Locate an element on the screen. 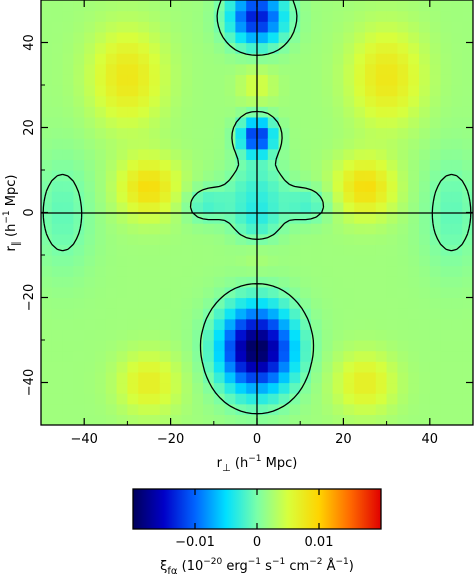 The height and width of the screenshot is (576, 474). colorbar-label-unit: erg is located at coordinates (235, 566).